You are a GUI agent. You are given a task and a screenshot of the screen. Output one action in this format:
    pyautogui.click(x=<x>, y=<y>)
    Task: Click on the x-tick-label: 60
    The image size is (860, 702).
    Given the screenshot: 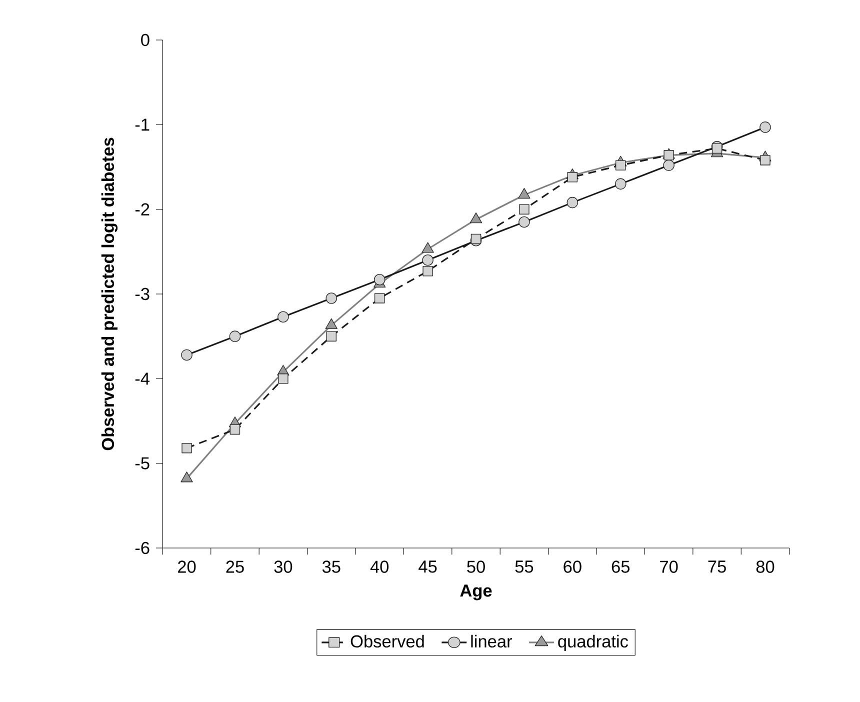 What is the action you would take?
    pyautogui.click(x=573, y=566)
    